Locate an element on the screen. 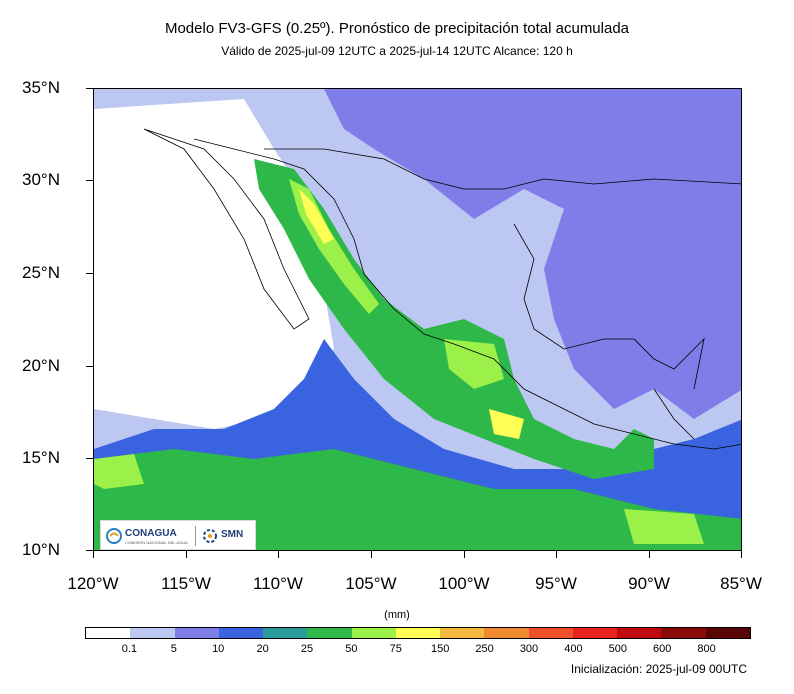  rain-yellow is located at coordinates (316, 216).